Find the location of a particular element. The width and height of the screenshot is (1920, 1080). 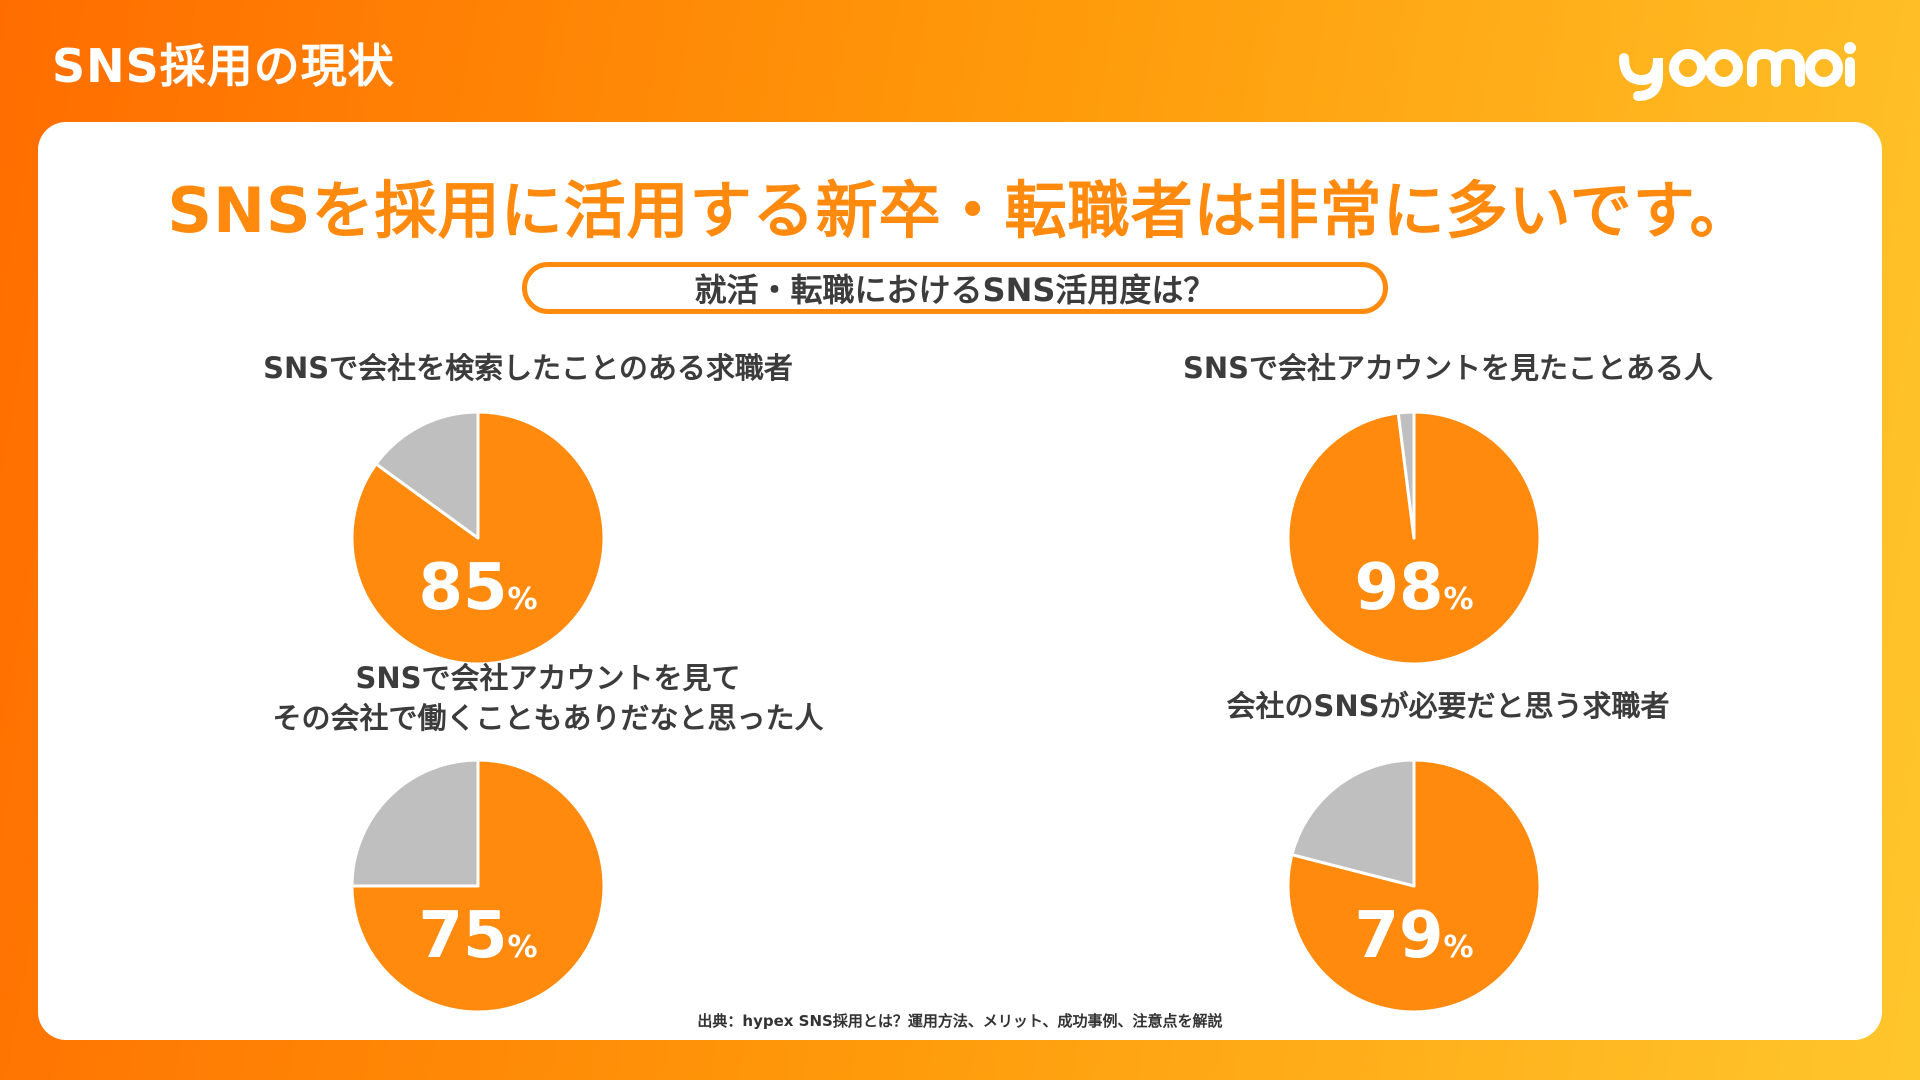

pie-3-title: SNSで会社アカウントを見て その会社で働くこともありだなと思った人 is located at coordinates (548, 698).